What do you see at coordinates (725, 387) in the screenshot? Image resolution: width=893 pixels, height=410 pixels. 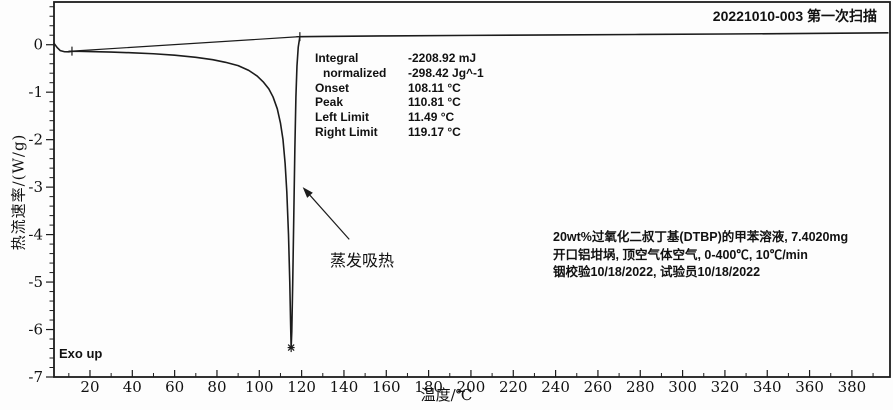 I see `x-tick-label: 320` at bounding box center [725, 387].